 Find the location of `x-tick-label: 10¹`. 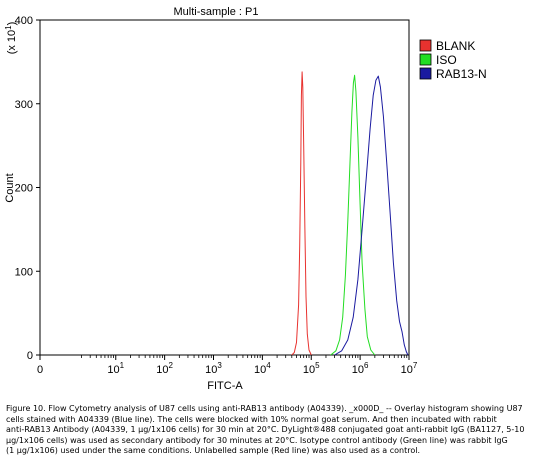

x-tick-label: 10¹ is located at coordinates (115, 368).